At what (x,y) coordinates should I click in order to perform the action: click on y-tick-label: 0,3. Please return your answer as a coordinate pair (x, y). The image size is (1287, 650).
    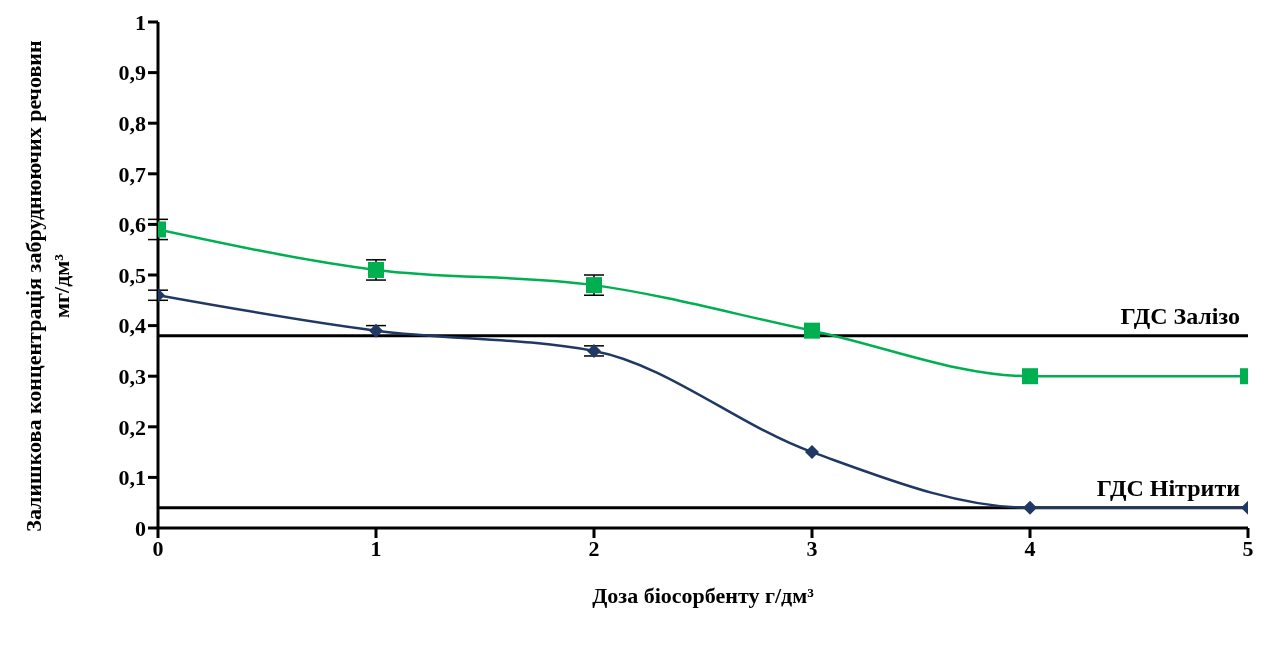
    Looking at the image, I should click on (132, 377).